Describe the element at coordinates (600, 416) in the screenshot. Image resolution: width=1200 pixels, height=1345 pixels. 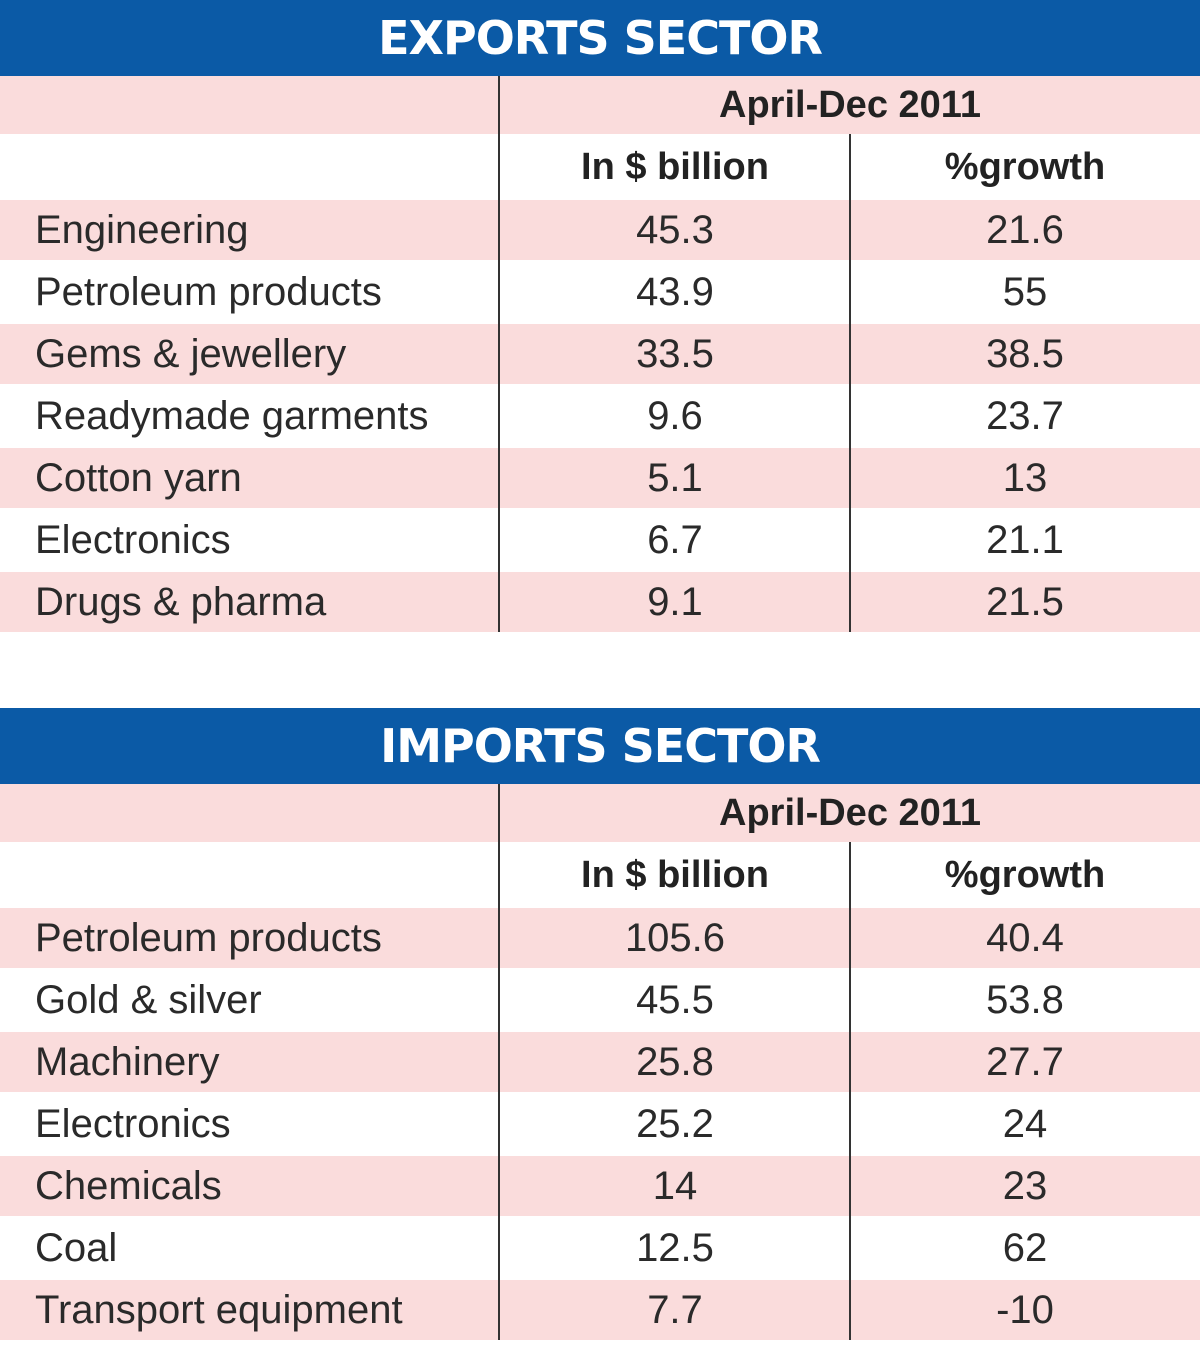
I see `exports-table-row: Readymade garments 9.6 23.7` at that location.